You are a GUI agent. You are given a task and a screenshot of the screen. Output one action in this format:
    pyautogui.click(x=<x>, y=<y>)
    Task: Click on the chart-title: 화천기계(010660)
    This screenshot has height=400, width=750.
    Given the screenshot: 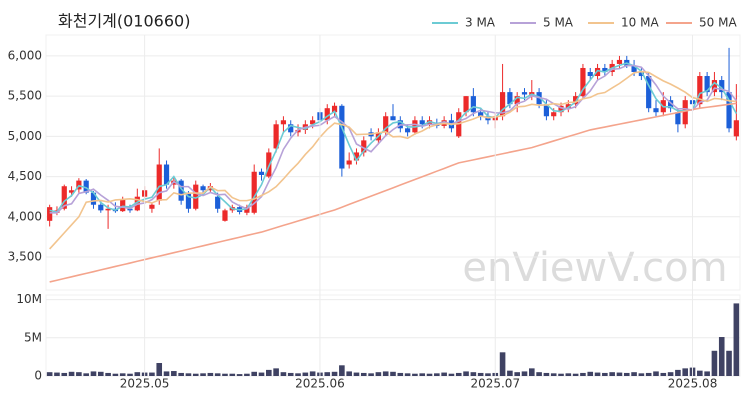 What is the action you would take?
    pyautogui.click(x=124, y=21)
    